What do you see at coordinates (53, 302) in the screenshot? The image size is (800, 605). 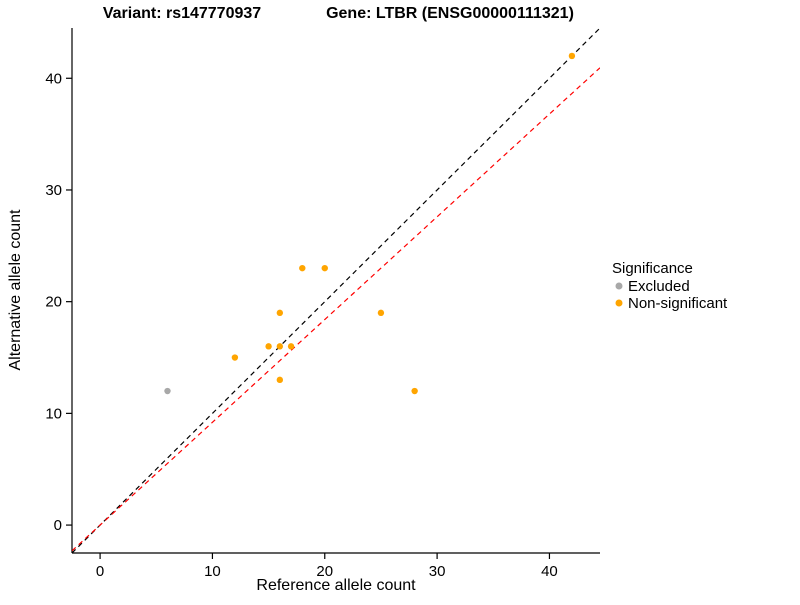 I see `y-tick-label: 20` at bounding box center [53, 302].